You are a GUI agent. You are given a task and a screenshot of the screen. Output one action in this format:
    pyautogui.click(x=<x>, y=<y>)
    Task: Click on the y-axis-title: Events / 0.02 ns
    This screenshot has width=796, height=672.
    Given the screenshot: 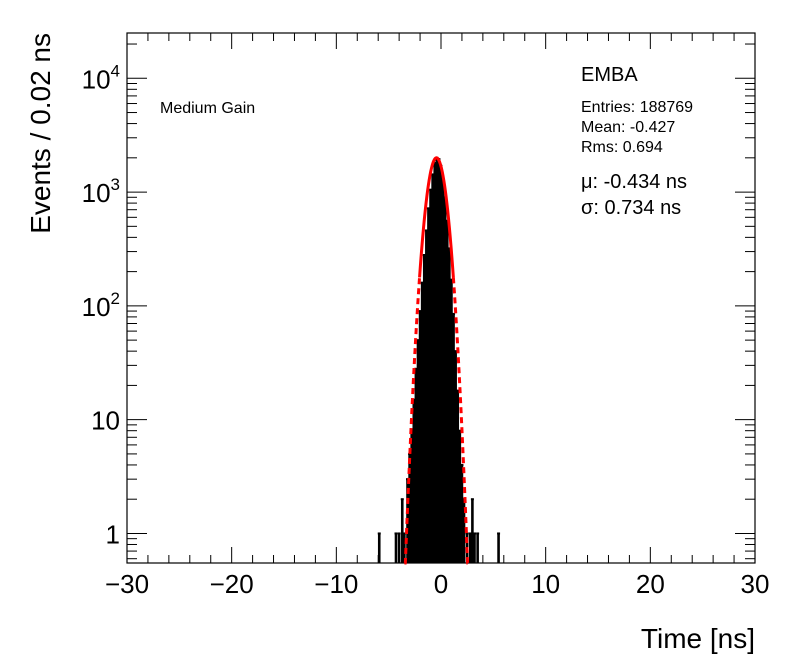 What is the action you would take?
    pyautogui.click(x=40, y=133)
    